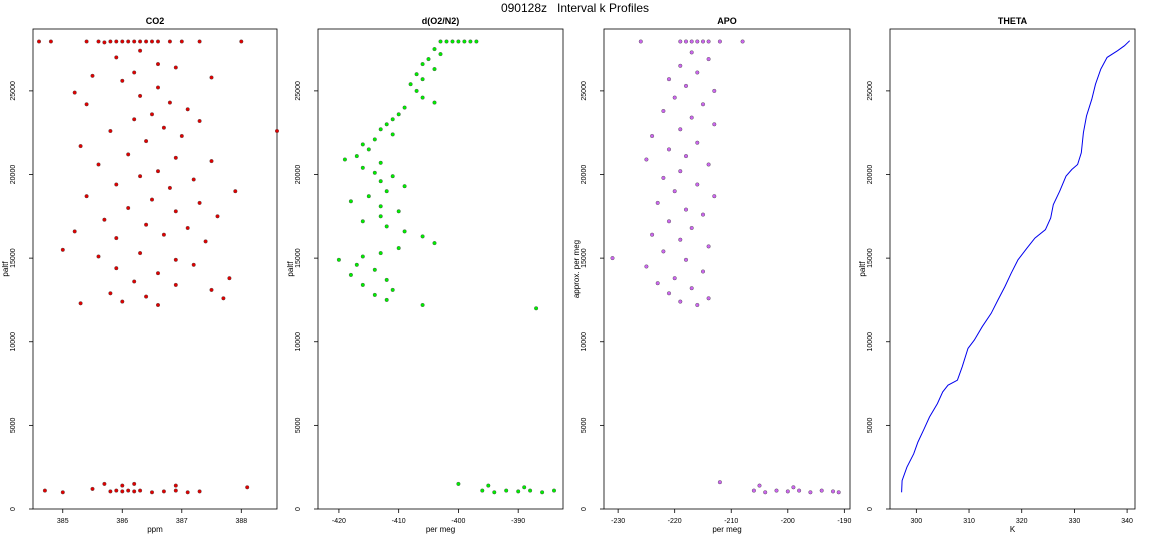  Describe the element at coordinates (298, 342) in the screenshot. I see `y-tick-label: 10000` at that location.